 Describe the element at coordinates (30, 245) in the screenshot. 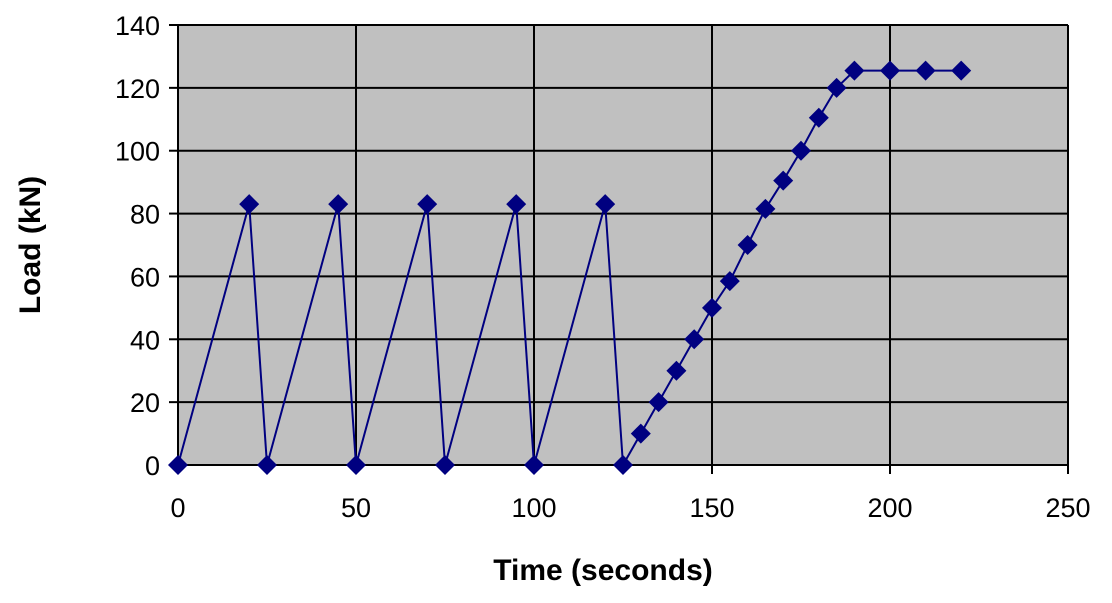

I see `y-axis-title: Load (kN)` at that location.